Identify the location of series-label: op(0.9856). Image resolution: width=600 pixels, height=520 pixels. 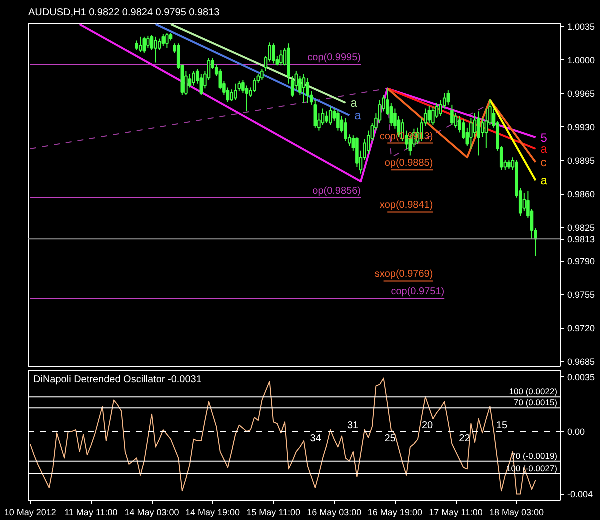
(337, 191).